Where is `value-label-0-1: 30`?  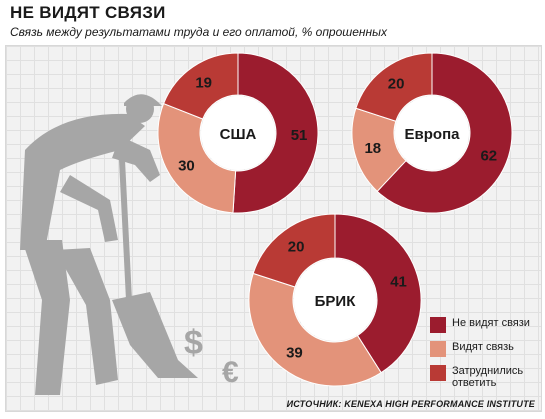 value-label-0-1: 30 is located at coordinates (186, 166).